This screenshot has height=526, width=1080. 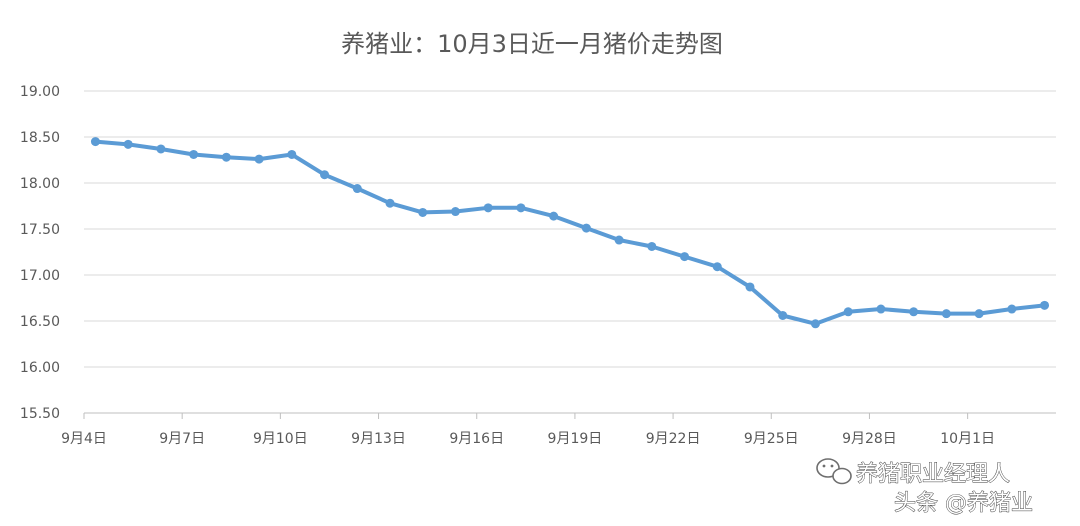 I want to click on x-tick-label: 9月16日, so click(x=476, y=439).